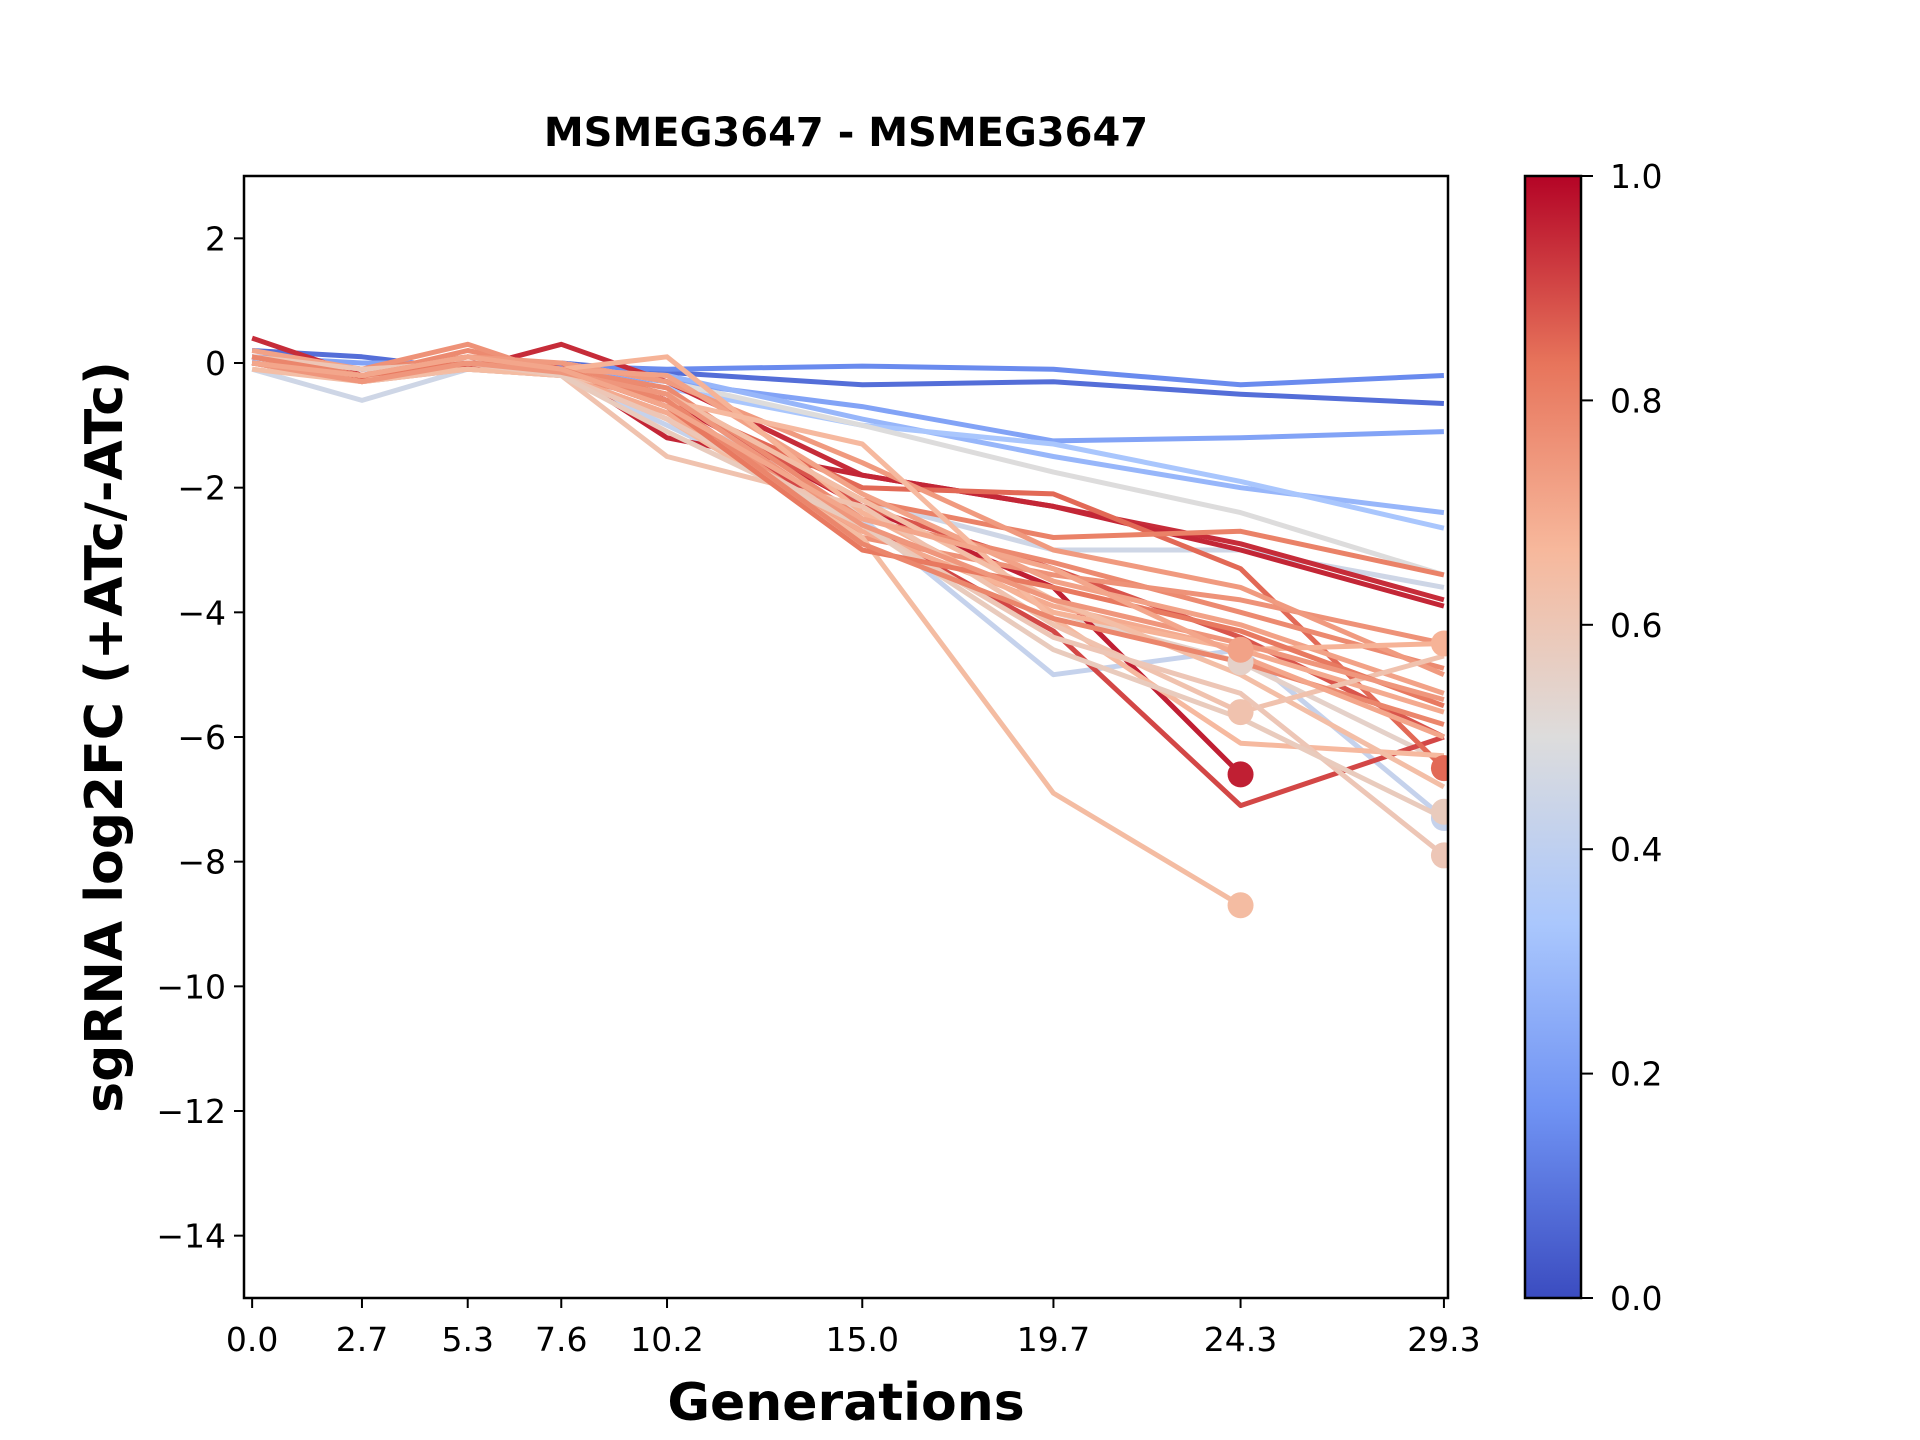  Describe the element at coordinates (201, 612) in the screenshot. I see `y-tick-label: −4` at that location.